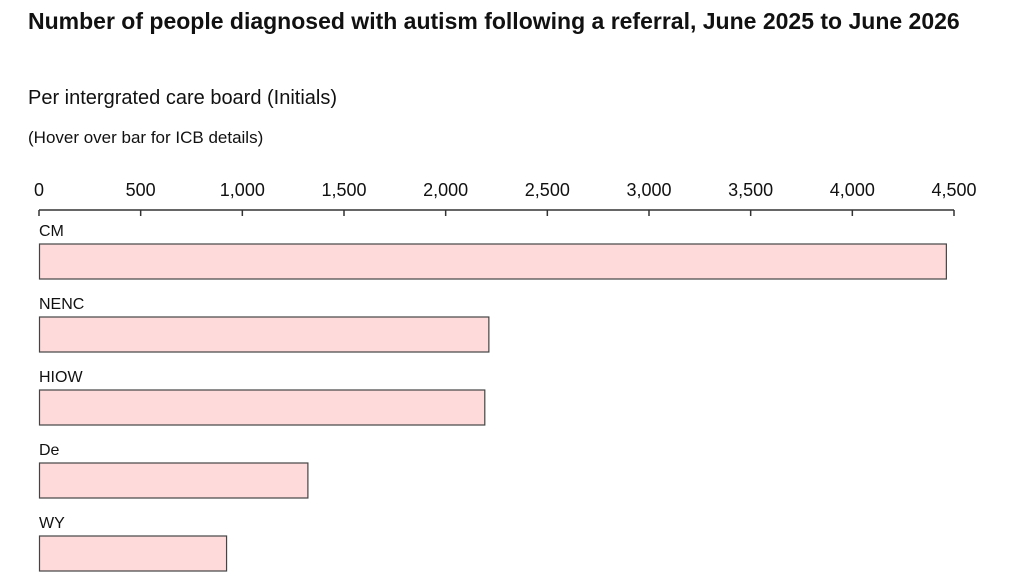 This screenshot has height=576, width=1024. I want to click on x-tick-label: 4,500, so click(953, 190).